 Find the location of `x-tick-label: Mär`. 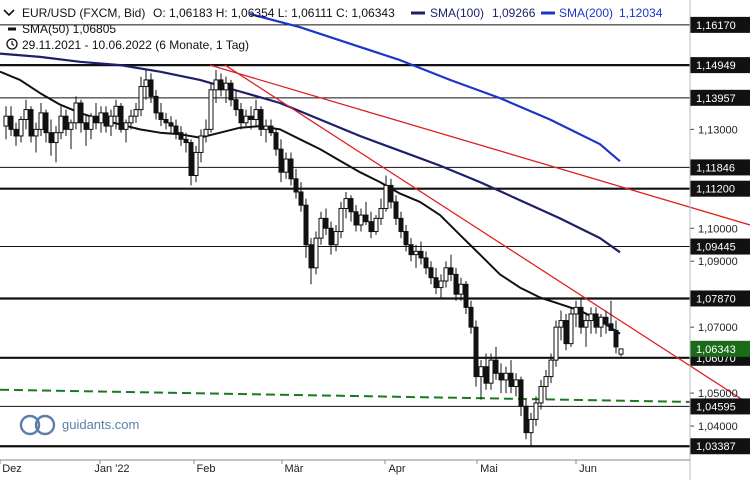

x-tick-label: Mär is located at coordinates (294, 469).